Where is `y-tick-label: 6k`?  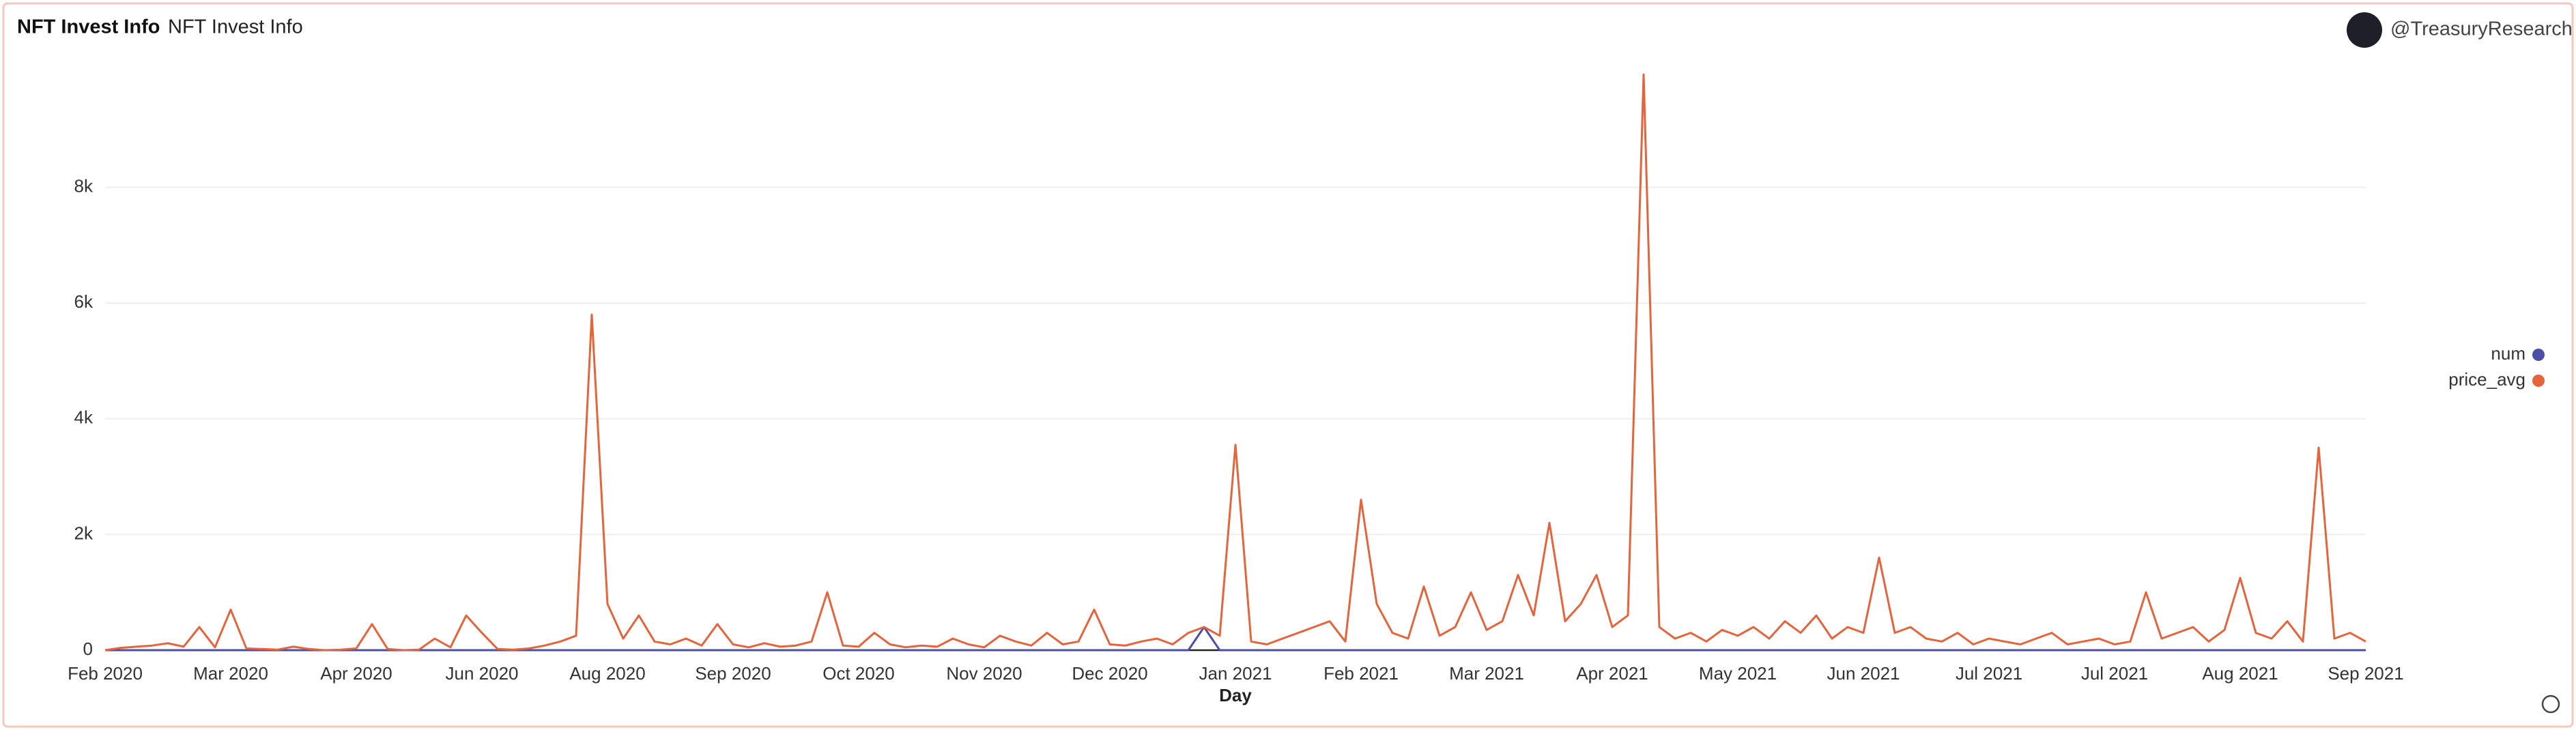 y-tick-label: 6k is located at coordinates (84, 301).